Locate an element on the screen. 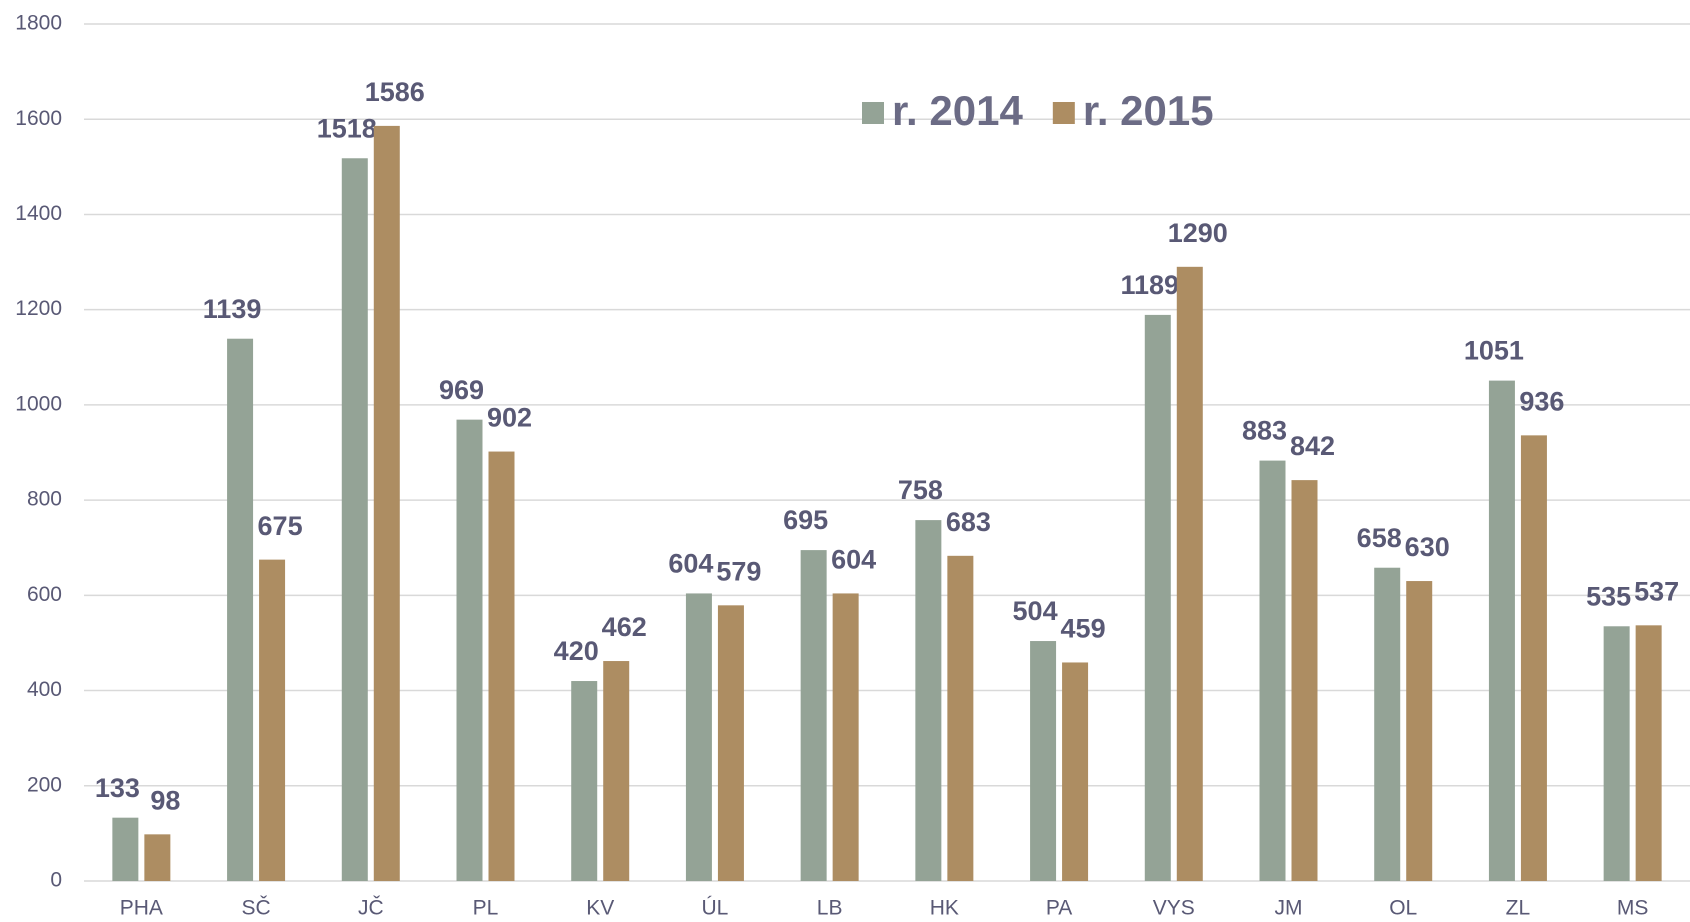 Image resolution: width=1690 pixels, height=922 pixels. data-label: 1139 is located at coordinates (232, 309).